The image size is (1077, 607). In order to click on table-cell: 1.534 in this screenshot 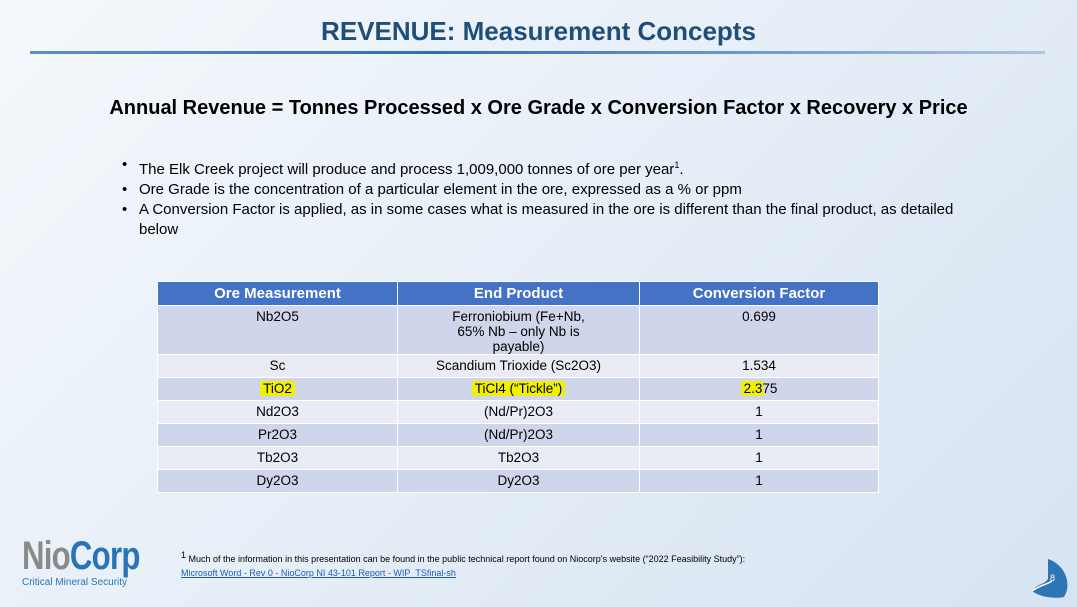, I will do `click(759, 366)`.